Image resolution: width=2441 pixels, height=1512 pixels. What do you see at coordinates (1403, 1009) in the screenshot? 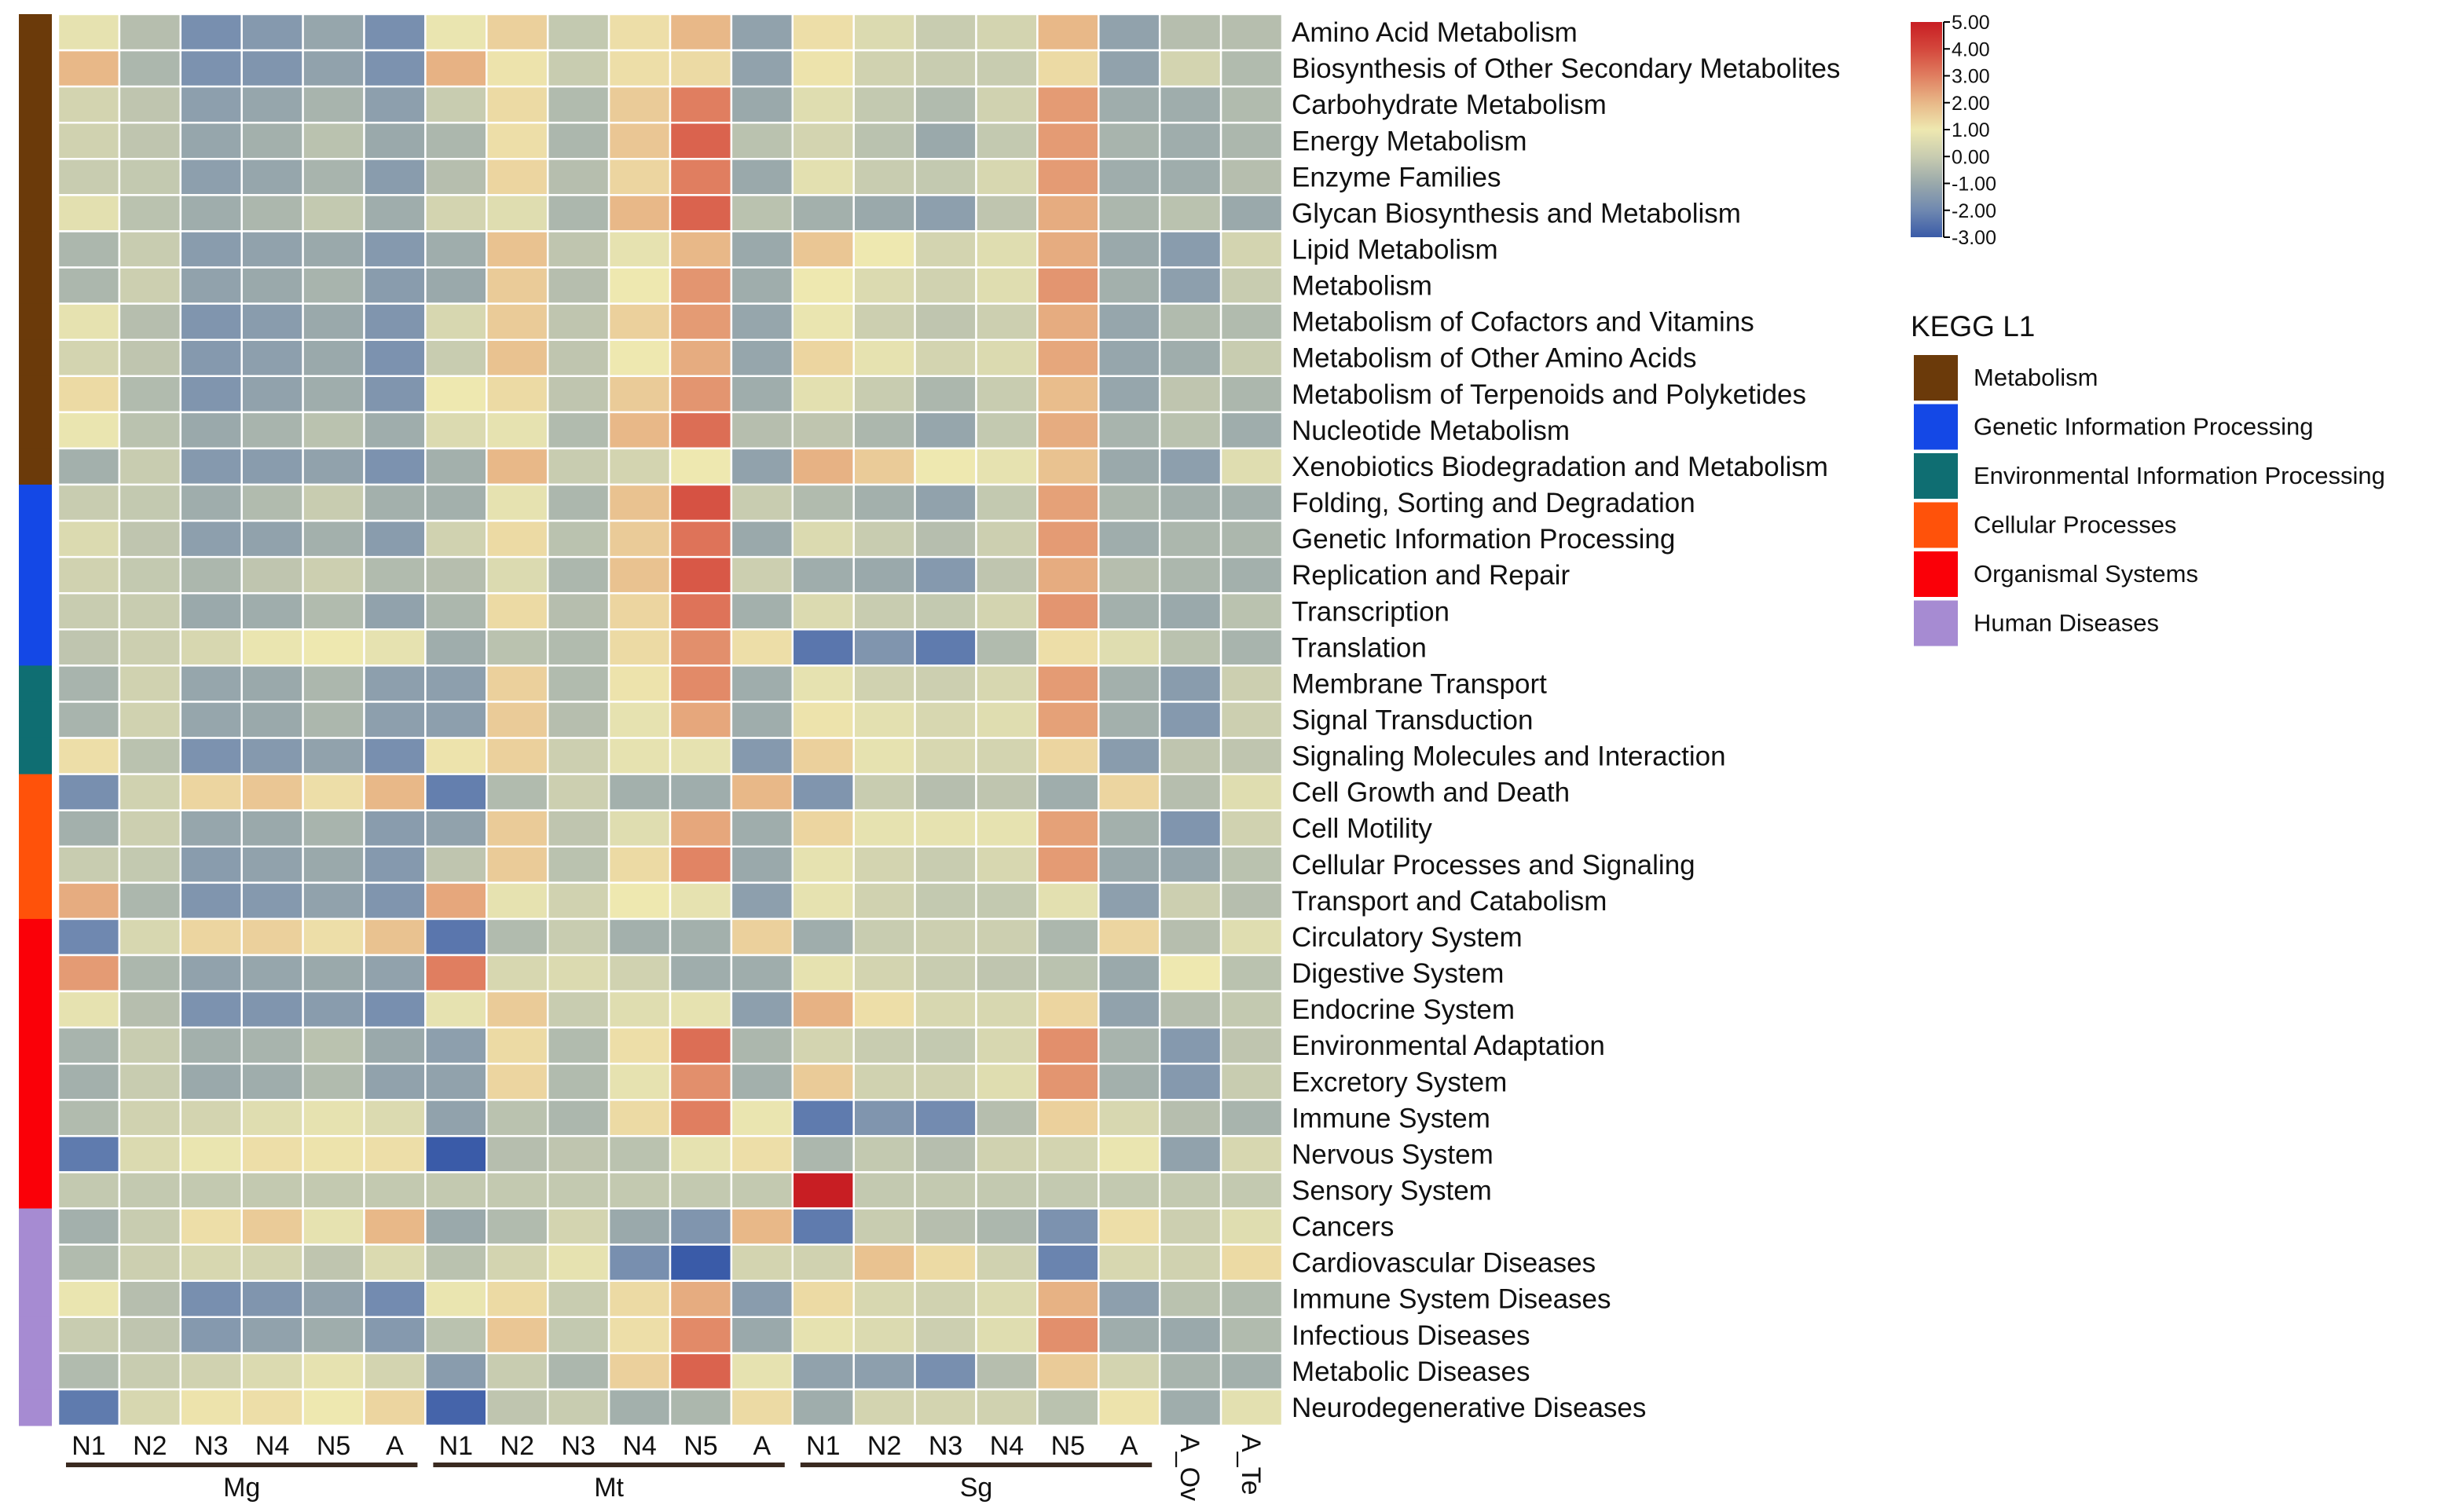
I see `row-label: Endocrine System` at bounding box center [1403, 1009].